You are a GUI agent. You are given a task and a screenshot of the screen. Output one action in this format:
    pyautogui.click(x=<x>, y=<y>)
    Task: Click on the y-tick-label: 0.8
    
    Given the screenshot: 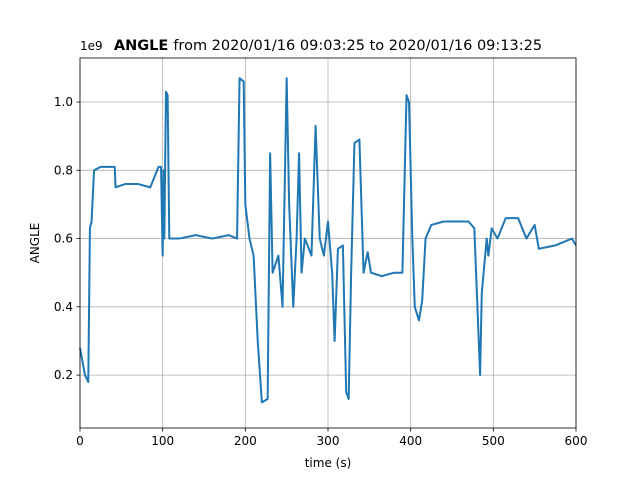 What is the action you would take?
    pyautogui.click(x=63, y=170)
    